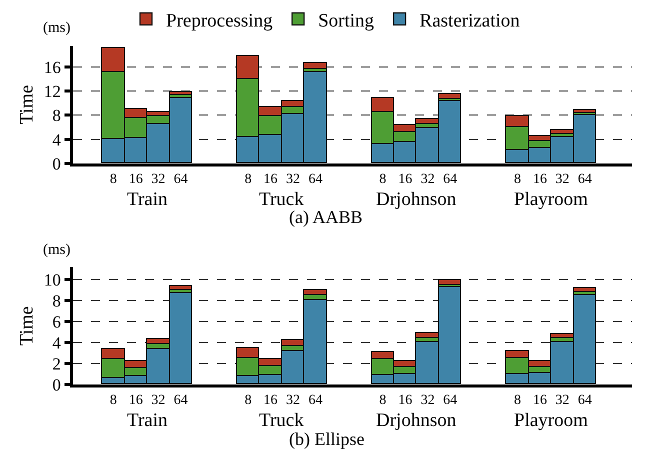 The width and height of the screenshot is (652, 465). I want to click on legend-label: Preprocessing, so click(220, 21).